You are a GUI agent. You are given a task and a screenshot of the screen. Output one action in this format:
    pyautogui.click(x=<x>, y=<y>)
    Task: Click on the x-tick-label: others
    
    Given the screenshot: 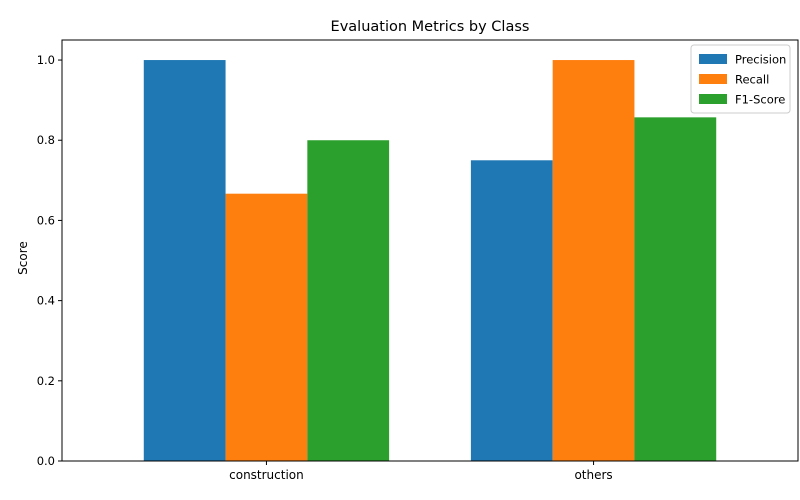 What is the action you would take?
    pyautogui.click(x=593, y=475)
    